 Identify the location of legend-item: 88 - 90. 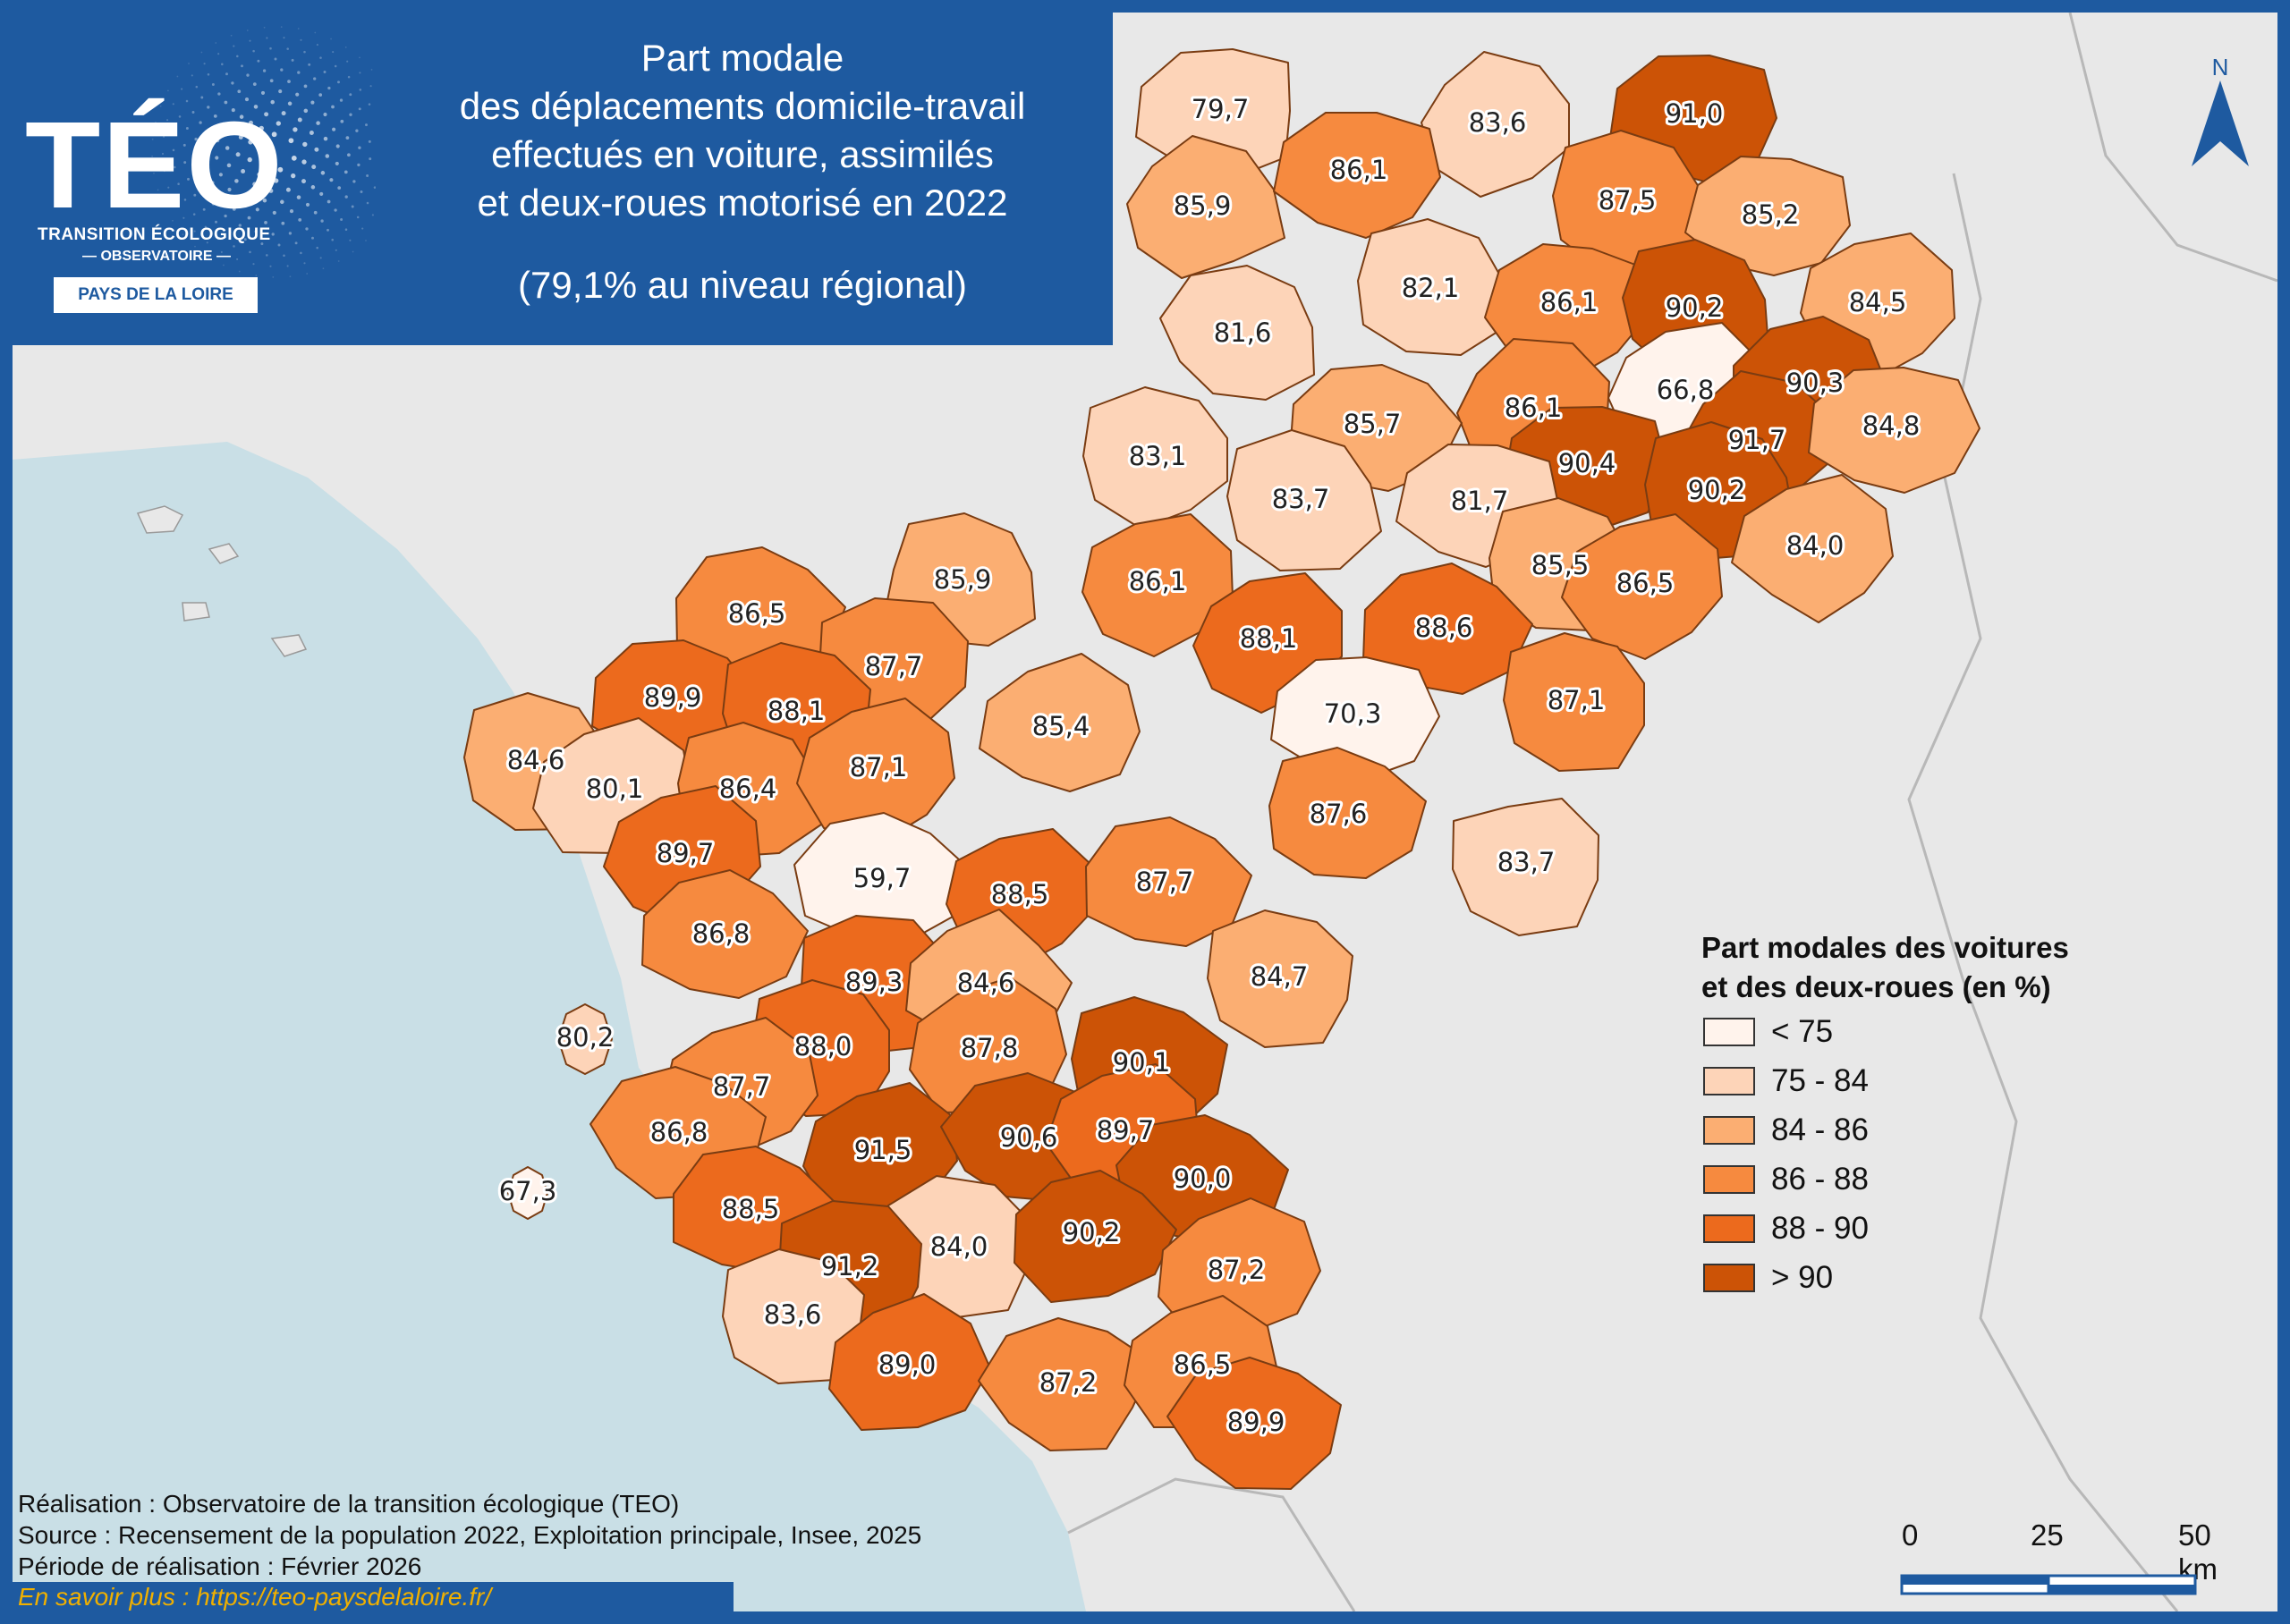
(1969, 1228).